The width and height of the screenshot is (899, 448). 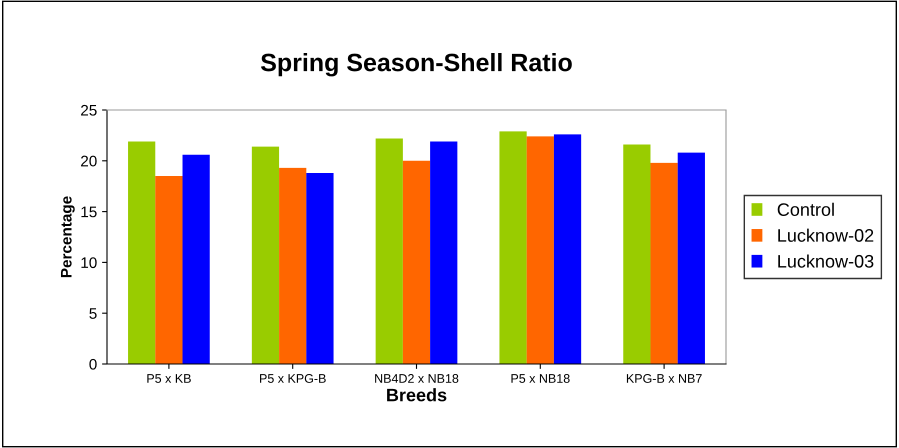 What do you see at coordinates (293, 378) in the screenshot?
I see `x-tick-label: P5 x KPG-B` at bounding box center [293, 378].